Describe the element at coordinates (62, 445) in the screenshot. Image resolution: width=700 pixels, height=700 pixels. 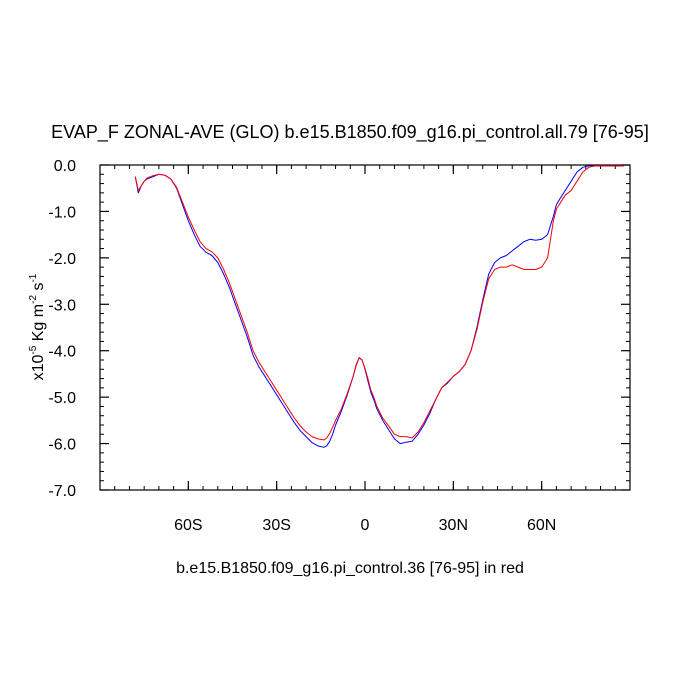
I see `y-tick-label: -6.0` at that location.